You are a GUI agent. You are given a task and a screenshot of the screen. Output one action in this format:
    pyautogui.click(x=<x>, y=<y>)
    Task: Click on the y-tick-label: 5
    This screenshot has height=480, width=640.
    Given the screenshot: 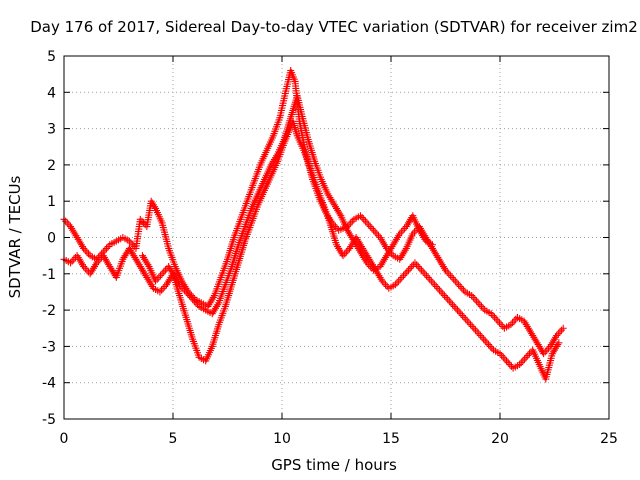 What is the action you would take?
    pyautogui.click(x=51, y=57)
    